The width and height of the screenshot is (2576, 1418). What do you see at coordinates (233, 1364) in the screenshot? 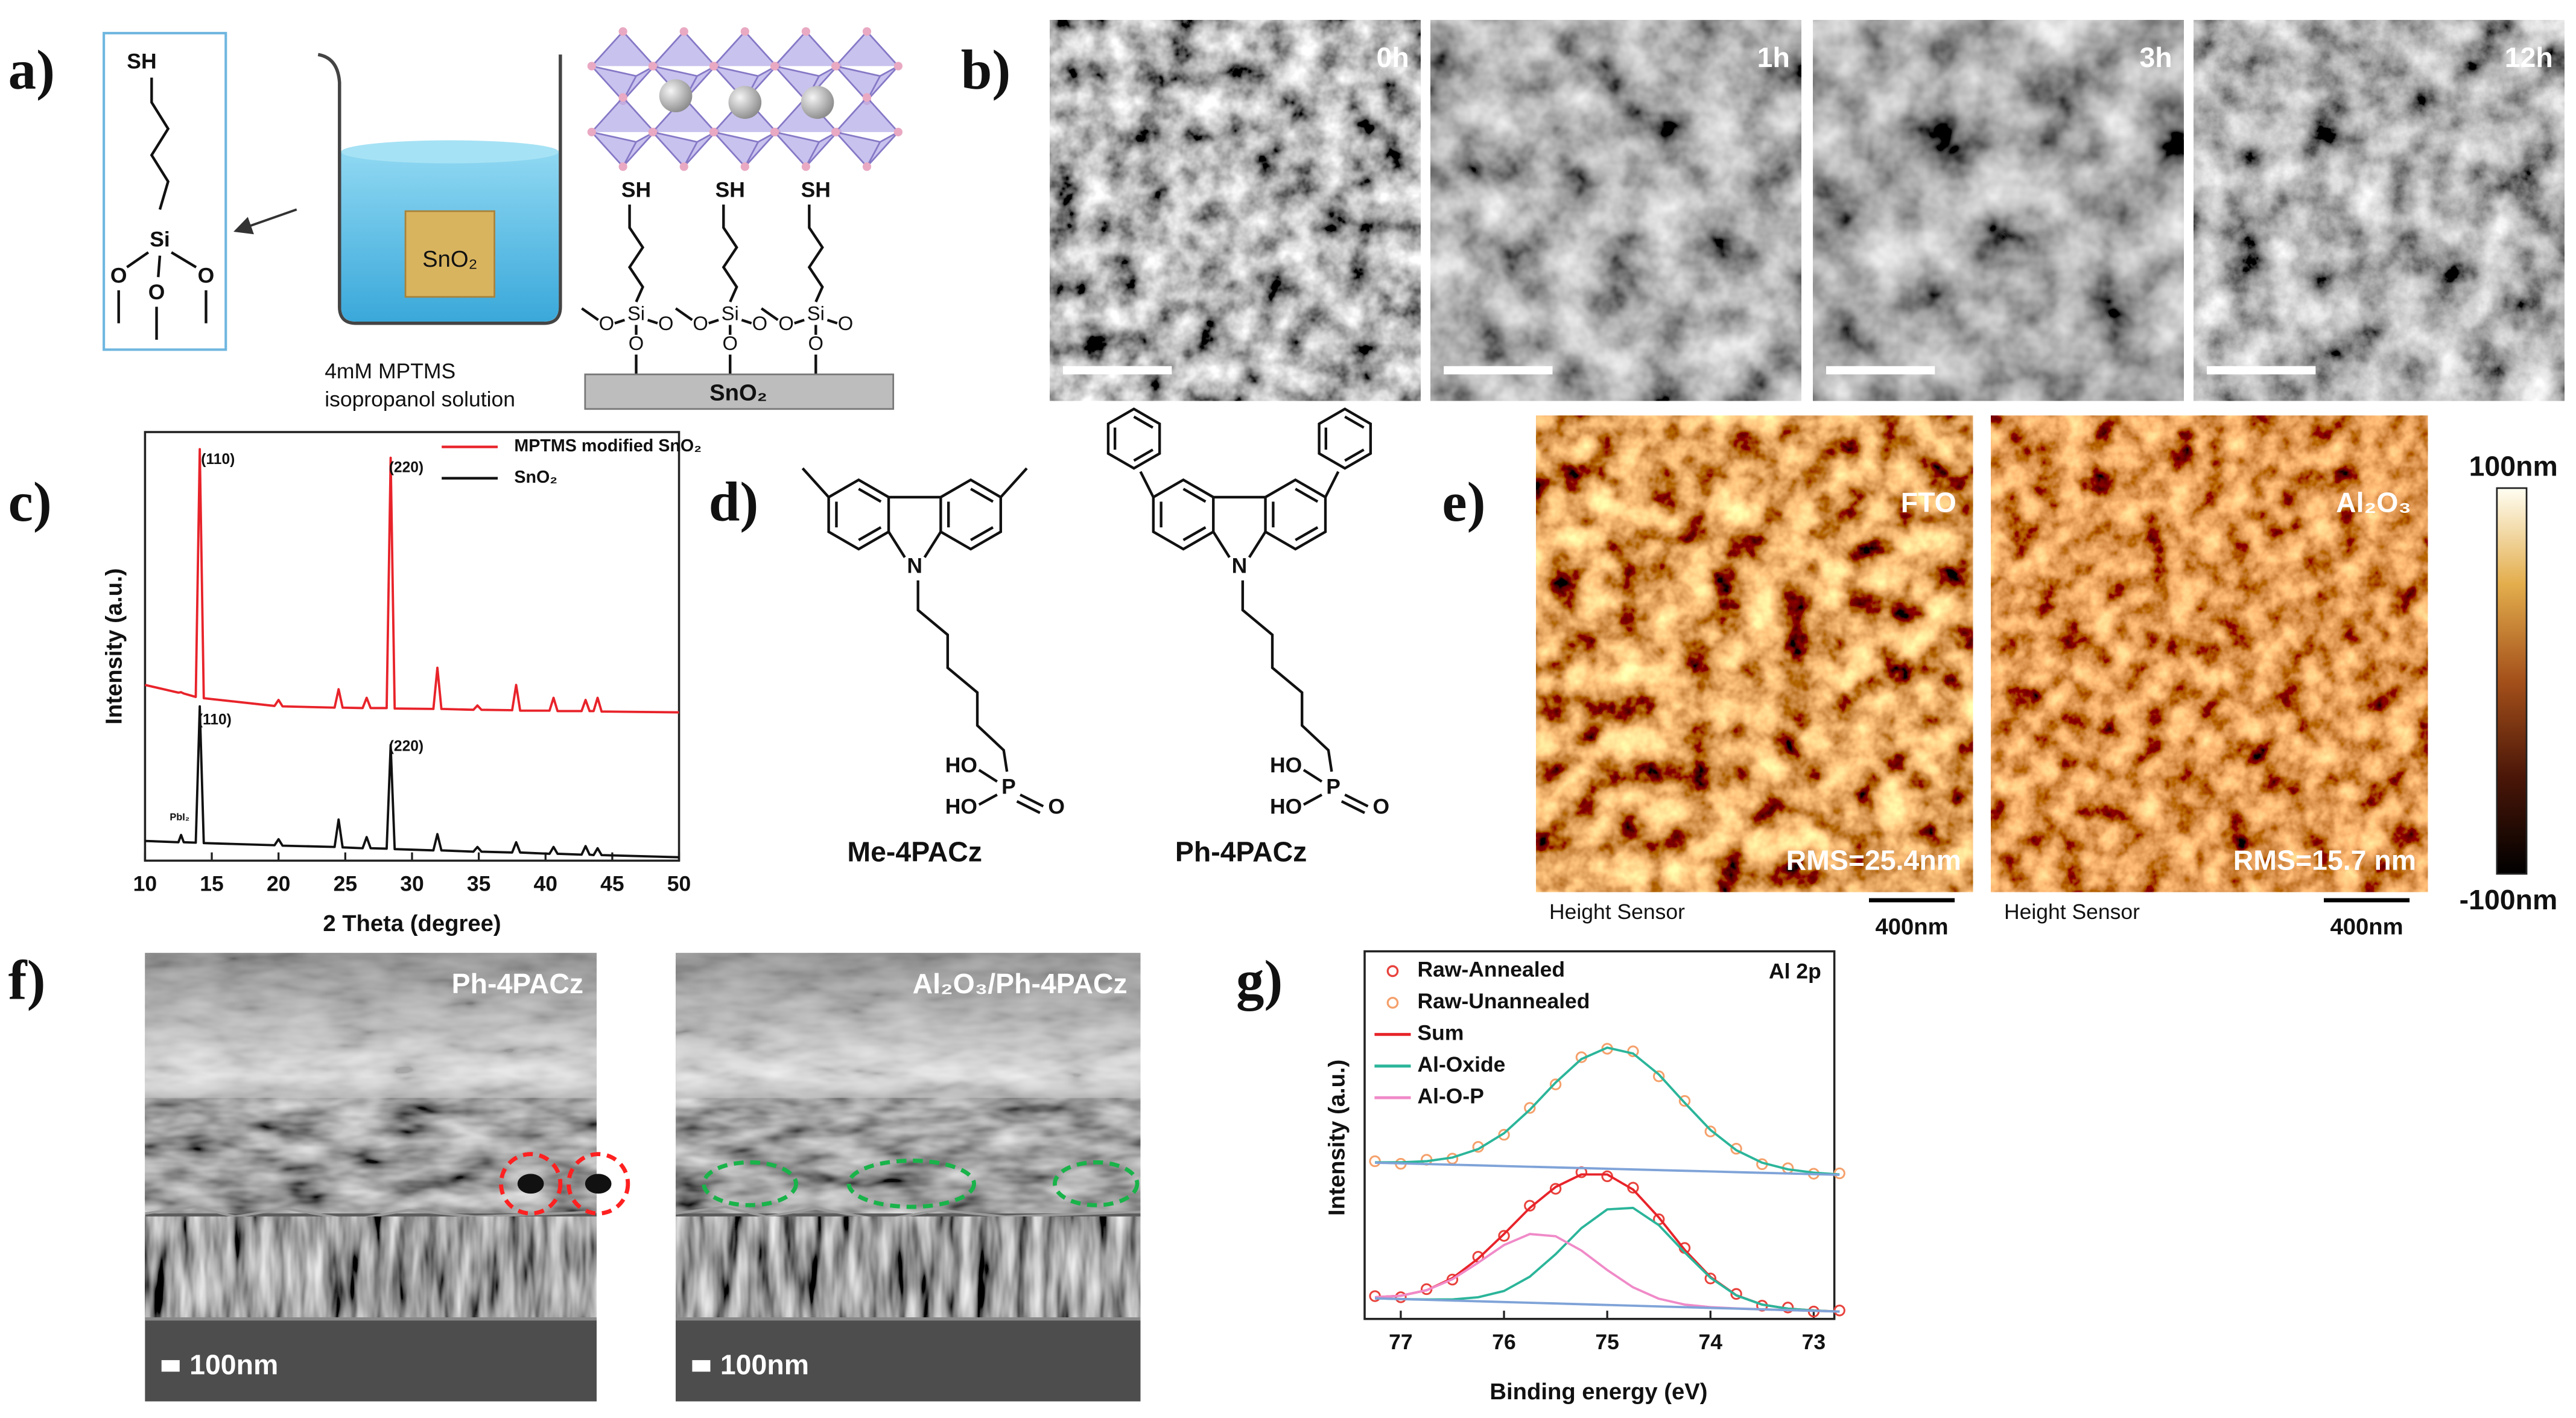
I see `scale-label: 100nm` at bounding box center [233, 1364].